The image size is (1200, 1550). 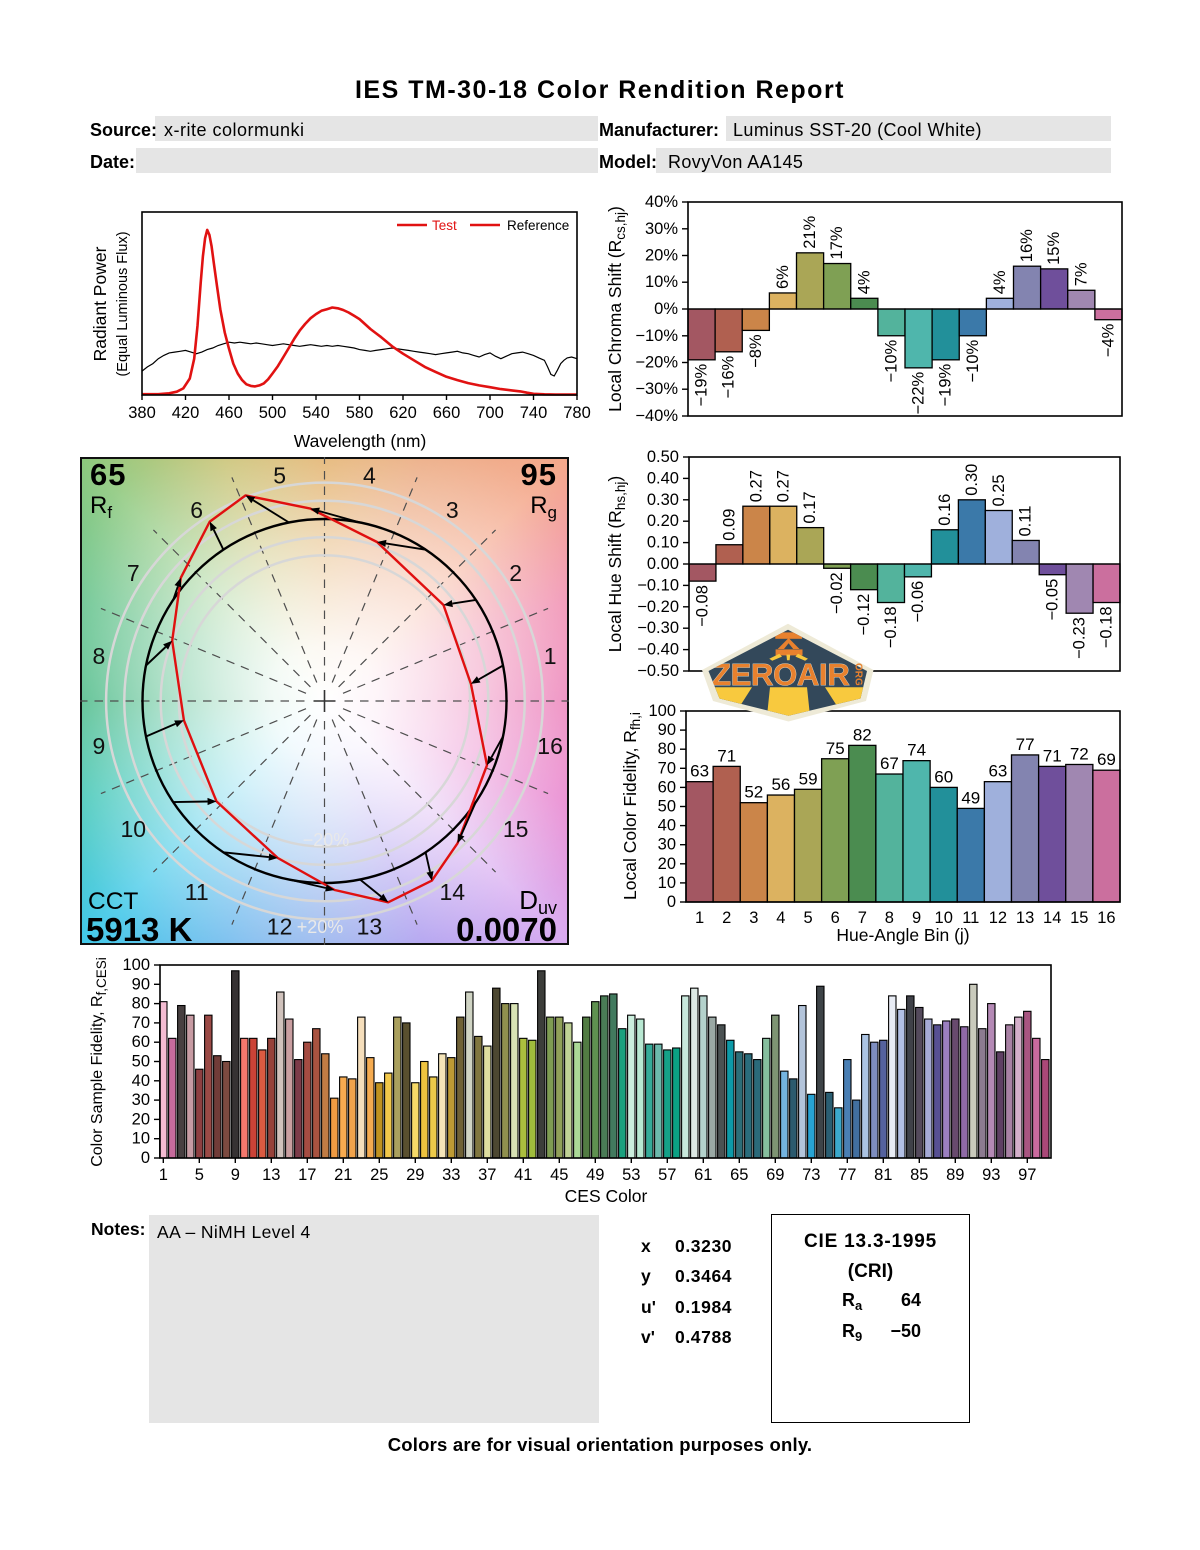 What do you see at coordinates (756, 351) in the screenshot?
I see `svg-text: −8%` at bounding box center [756, 351].